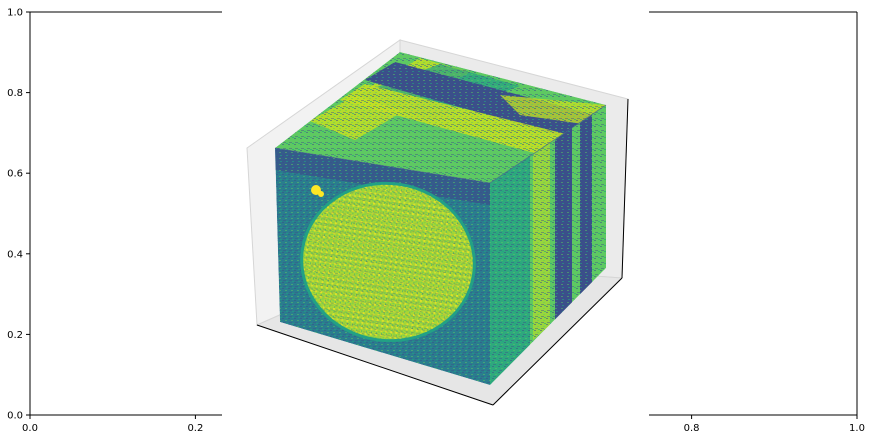  Describe the element at coordinates (18, 215) in the screenshot. I see `y-ticks: 0.0 0.2 0.4 0.6 0.8 1.0` at that location.